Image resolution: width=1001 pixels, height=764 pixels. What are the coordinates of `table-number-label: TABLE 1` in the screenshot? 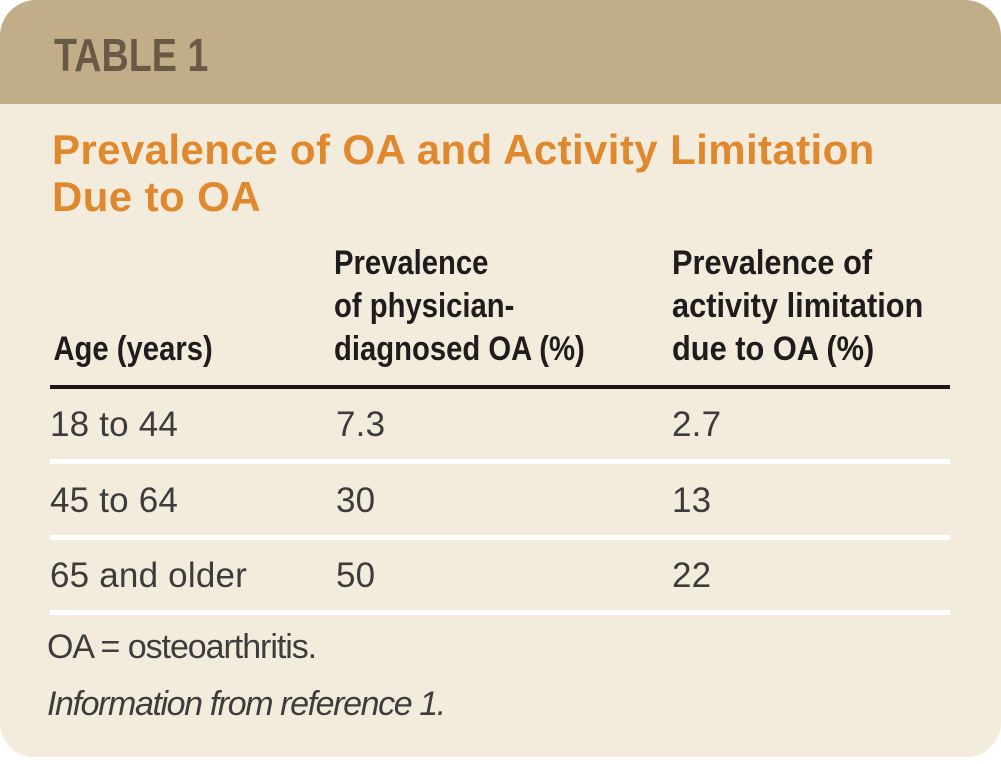 It's located at (131, 55).